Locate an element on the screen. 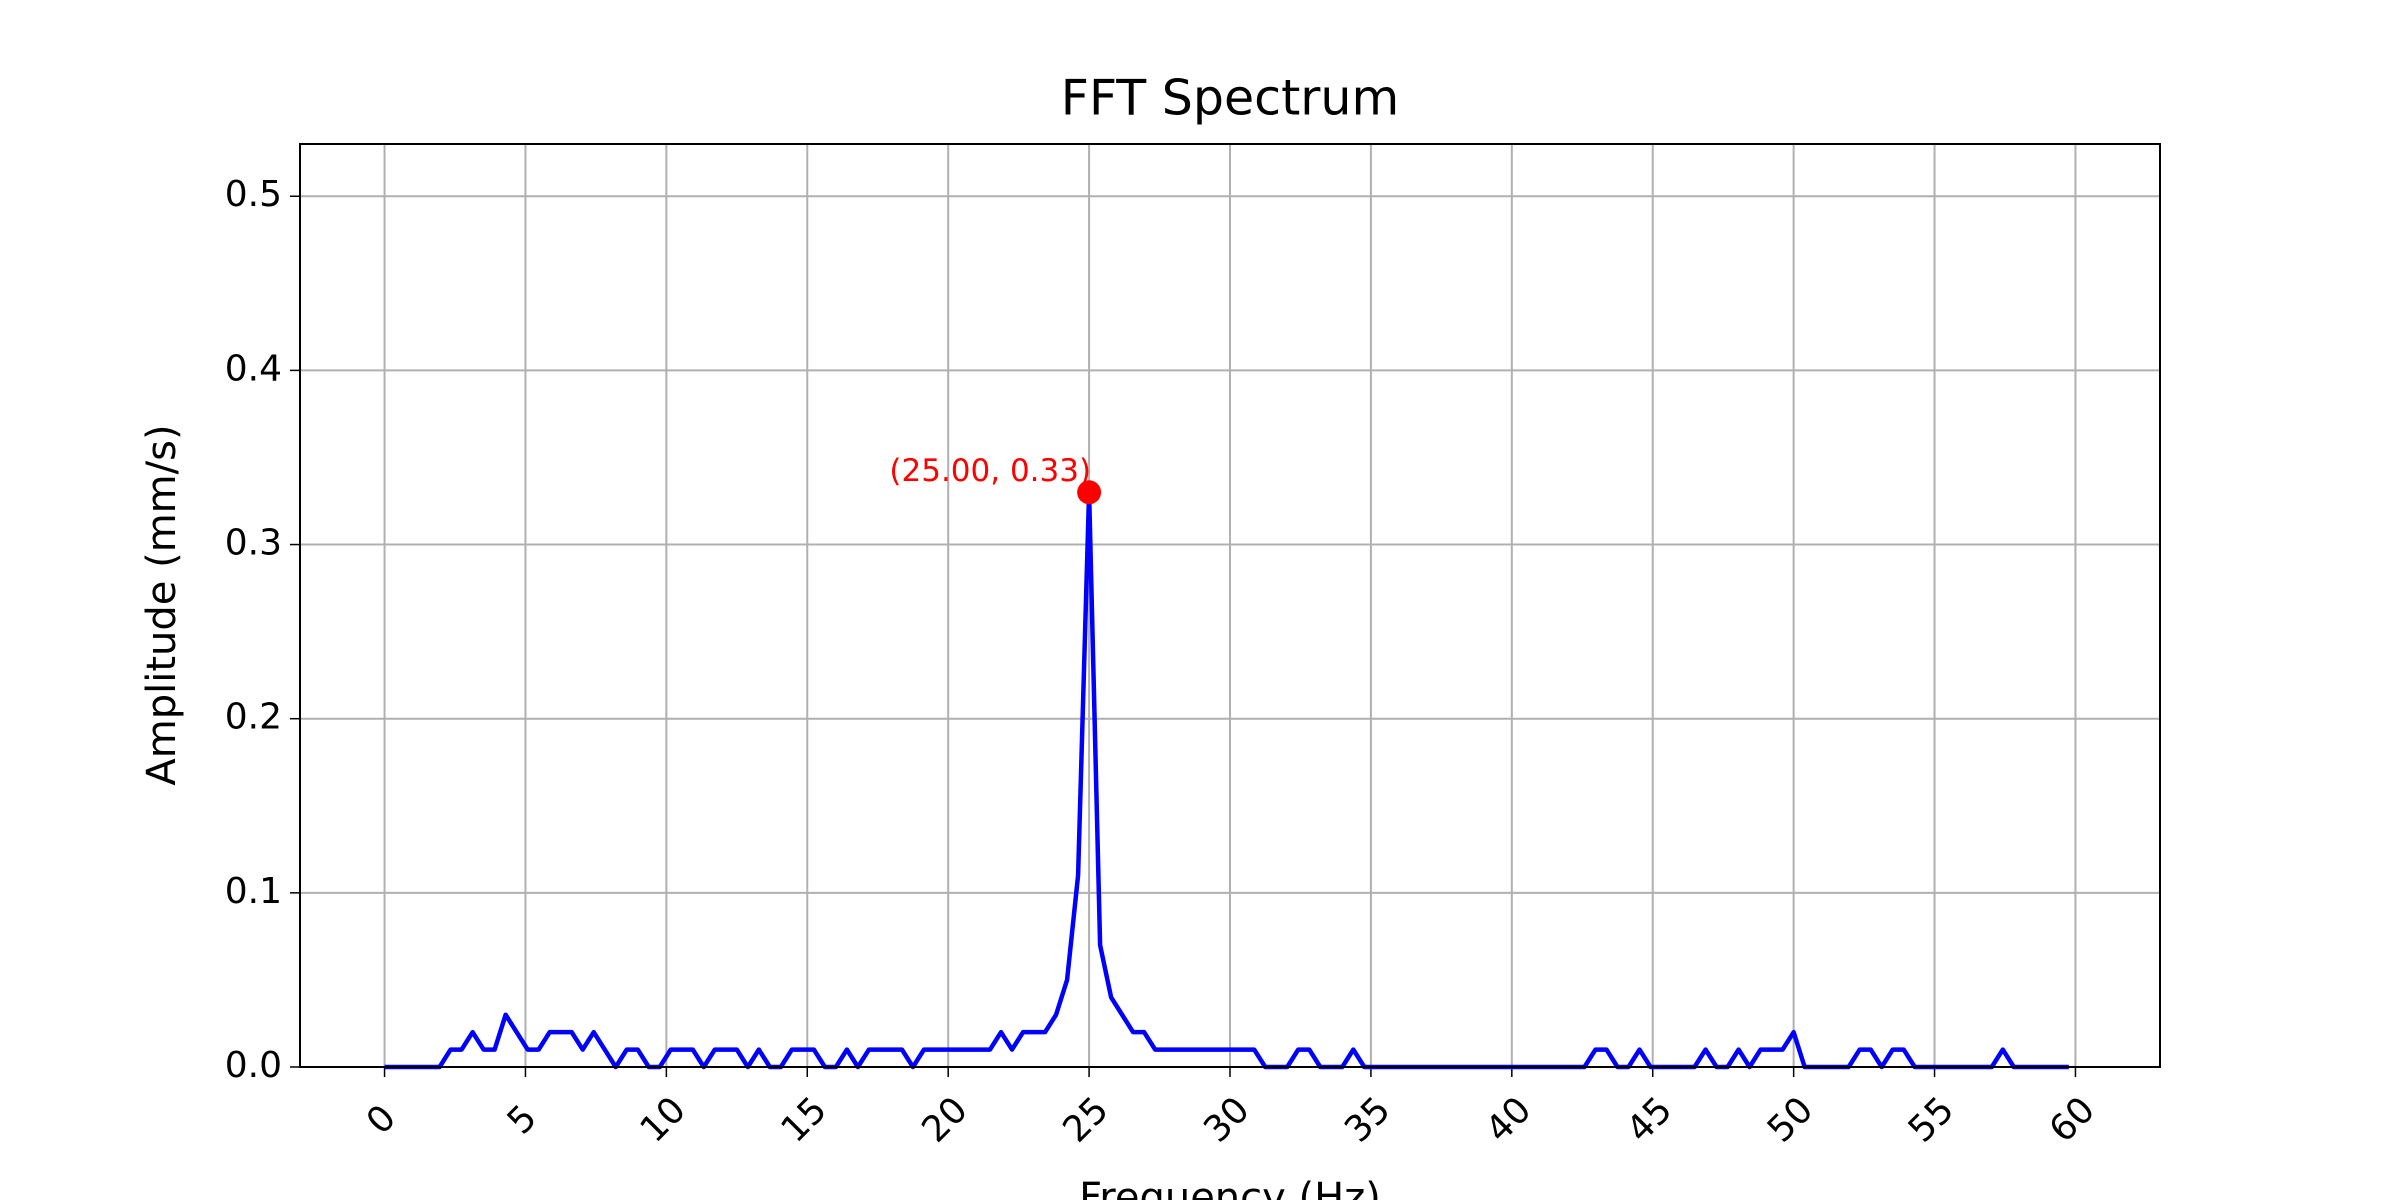 This screenshot has width=2400, height=1200. chart-title: FFT Spectrum is located at coordinates (1230, 98).